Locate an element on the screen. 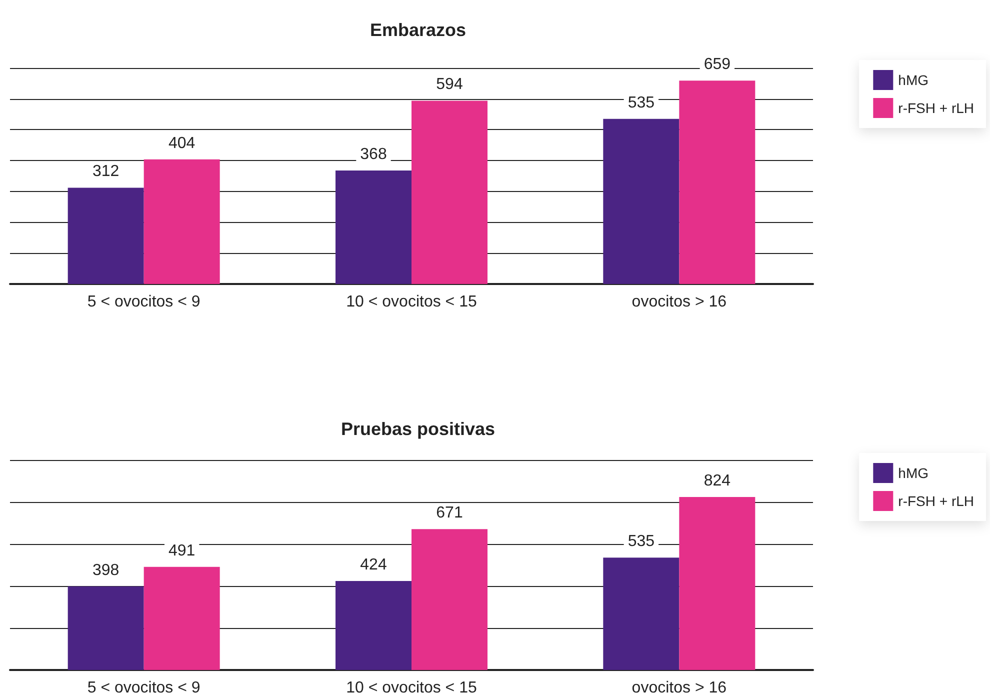  data-label: 594 is located at coordinates (449, 85).